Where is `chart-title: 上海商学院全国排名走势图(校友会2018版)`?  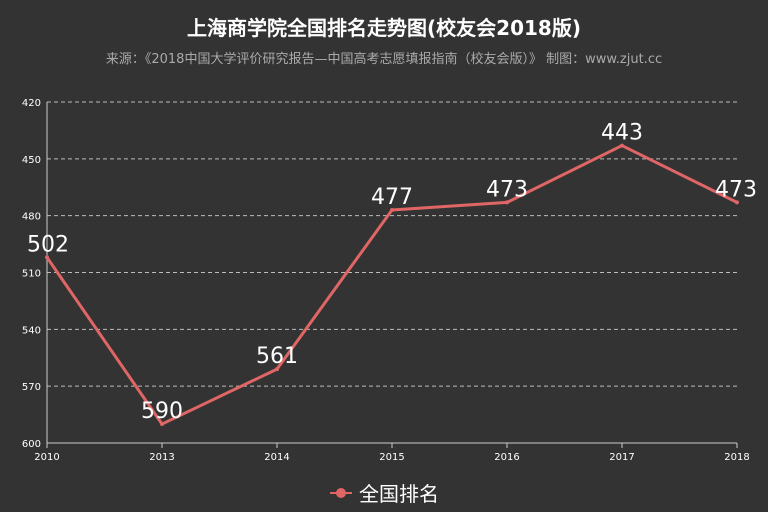
chart-title: 上海商学院全国排名走势图(校友会2018版) is located at coordinates (384, 28).